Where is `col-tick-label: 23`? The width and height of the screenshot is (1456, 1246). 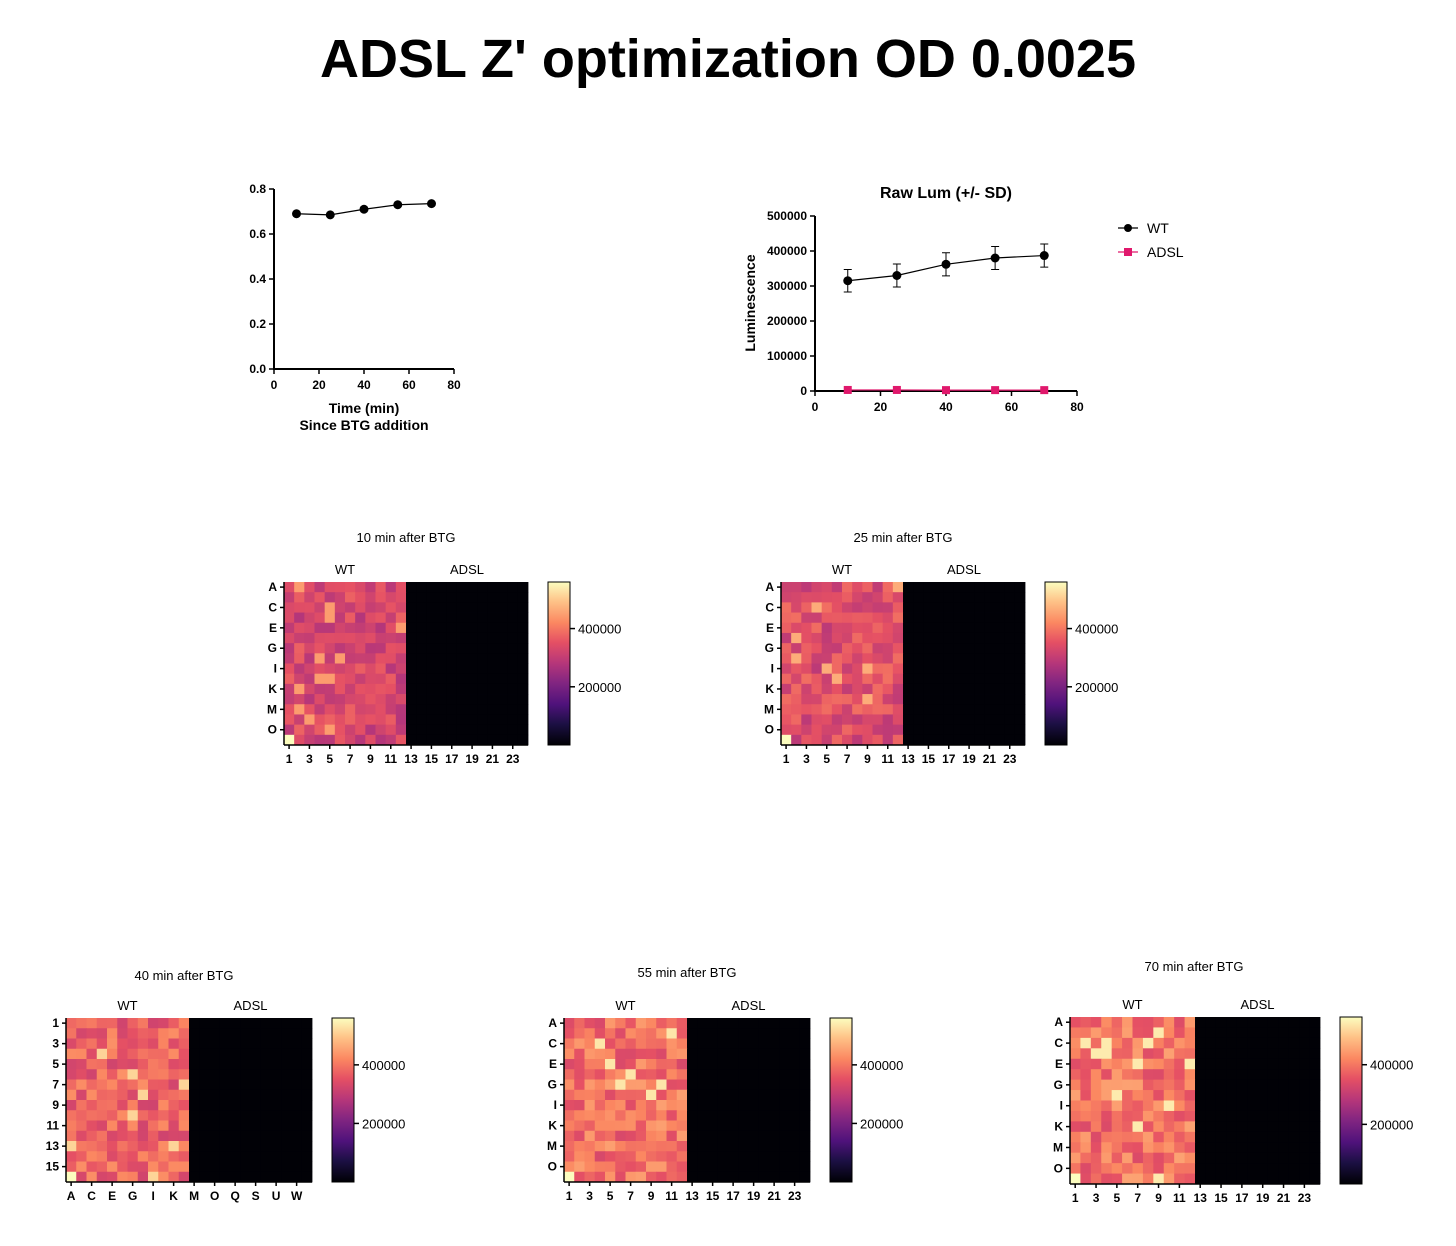
col-tick-label: 23 is located at coordinates (513, 759).